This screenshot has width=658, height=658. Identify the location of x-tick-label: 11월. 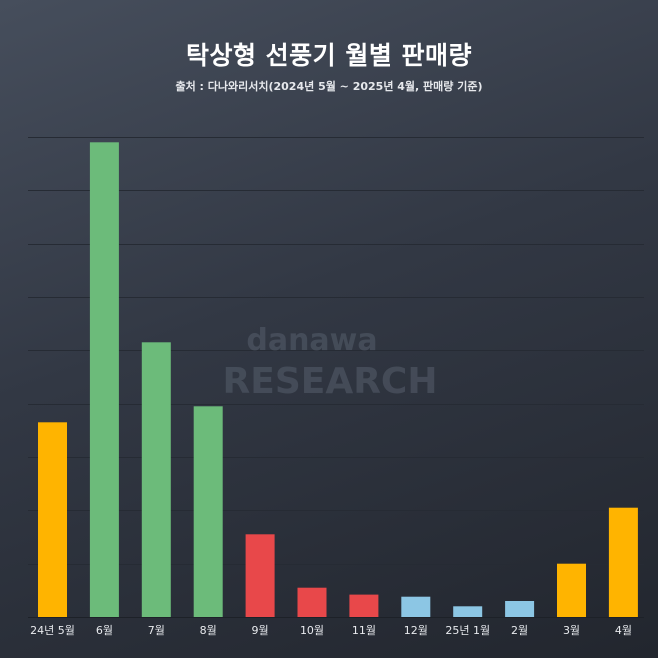
(364, 630).